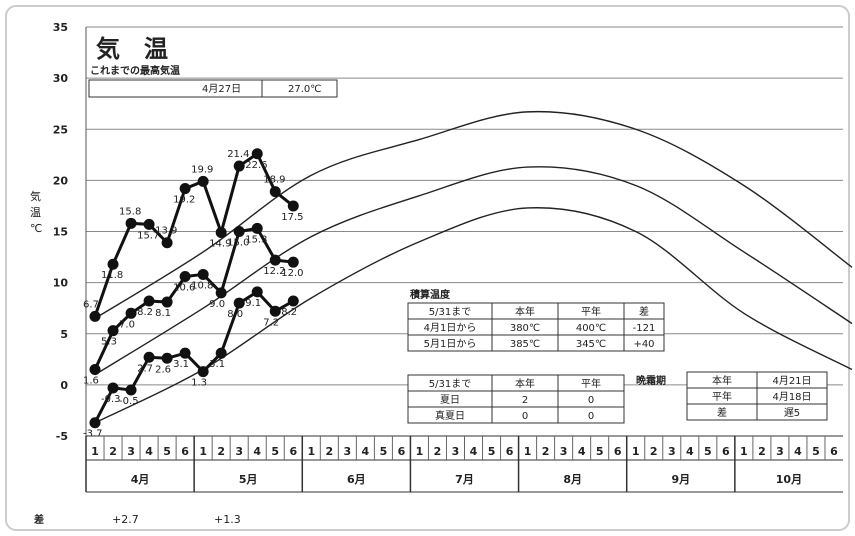 This screenshot has height=536, width=855. Describe the element at coordinates (145, 312) in the screenshot. I see `data-label: 8.2` at that location.